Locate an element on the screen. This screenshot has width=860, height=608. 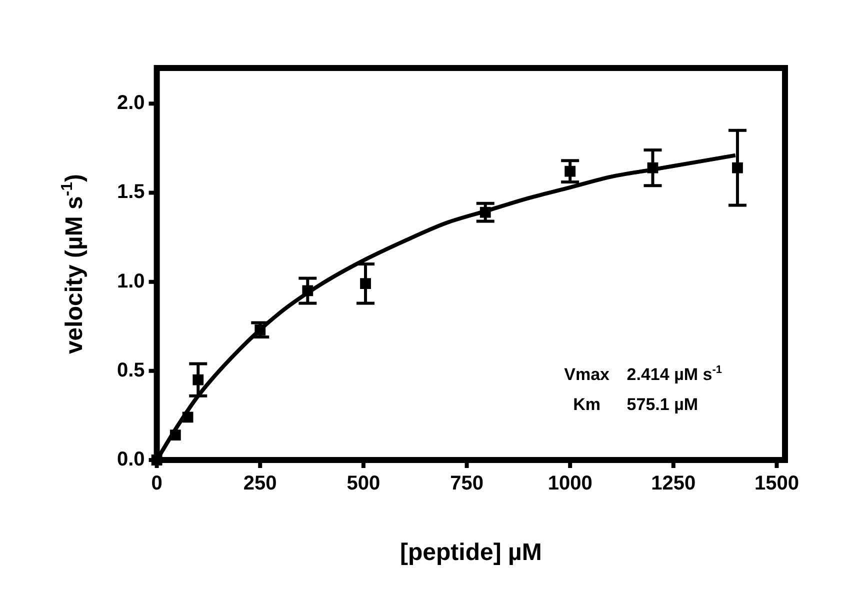
x-tick-label: 750 is located at coordinates (467, 483).